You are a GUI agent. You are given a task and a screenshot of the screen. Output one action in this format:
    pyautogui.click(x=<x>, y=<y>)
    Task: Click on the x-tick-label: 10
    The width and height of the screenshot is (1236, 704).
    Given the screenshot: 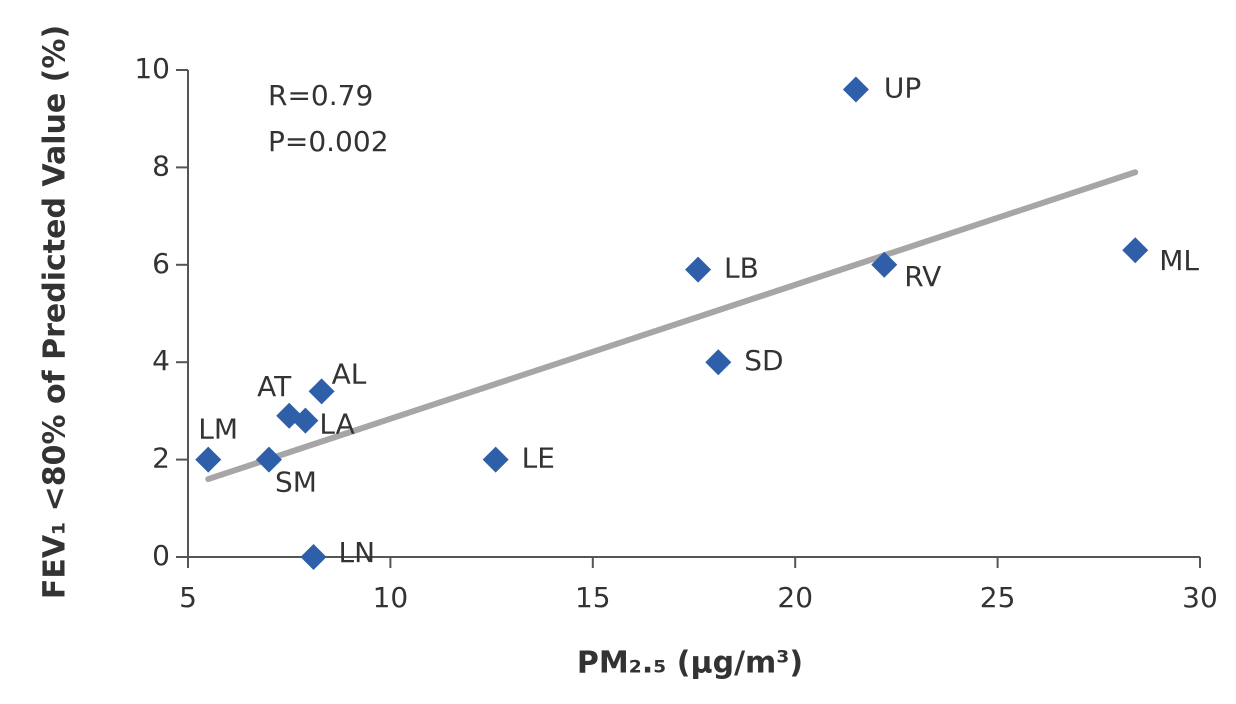 What is the action you would take?
    pyautogui.click(x=391, y=597)
    